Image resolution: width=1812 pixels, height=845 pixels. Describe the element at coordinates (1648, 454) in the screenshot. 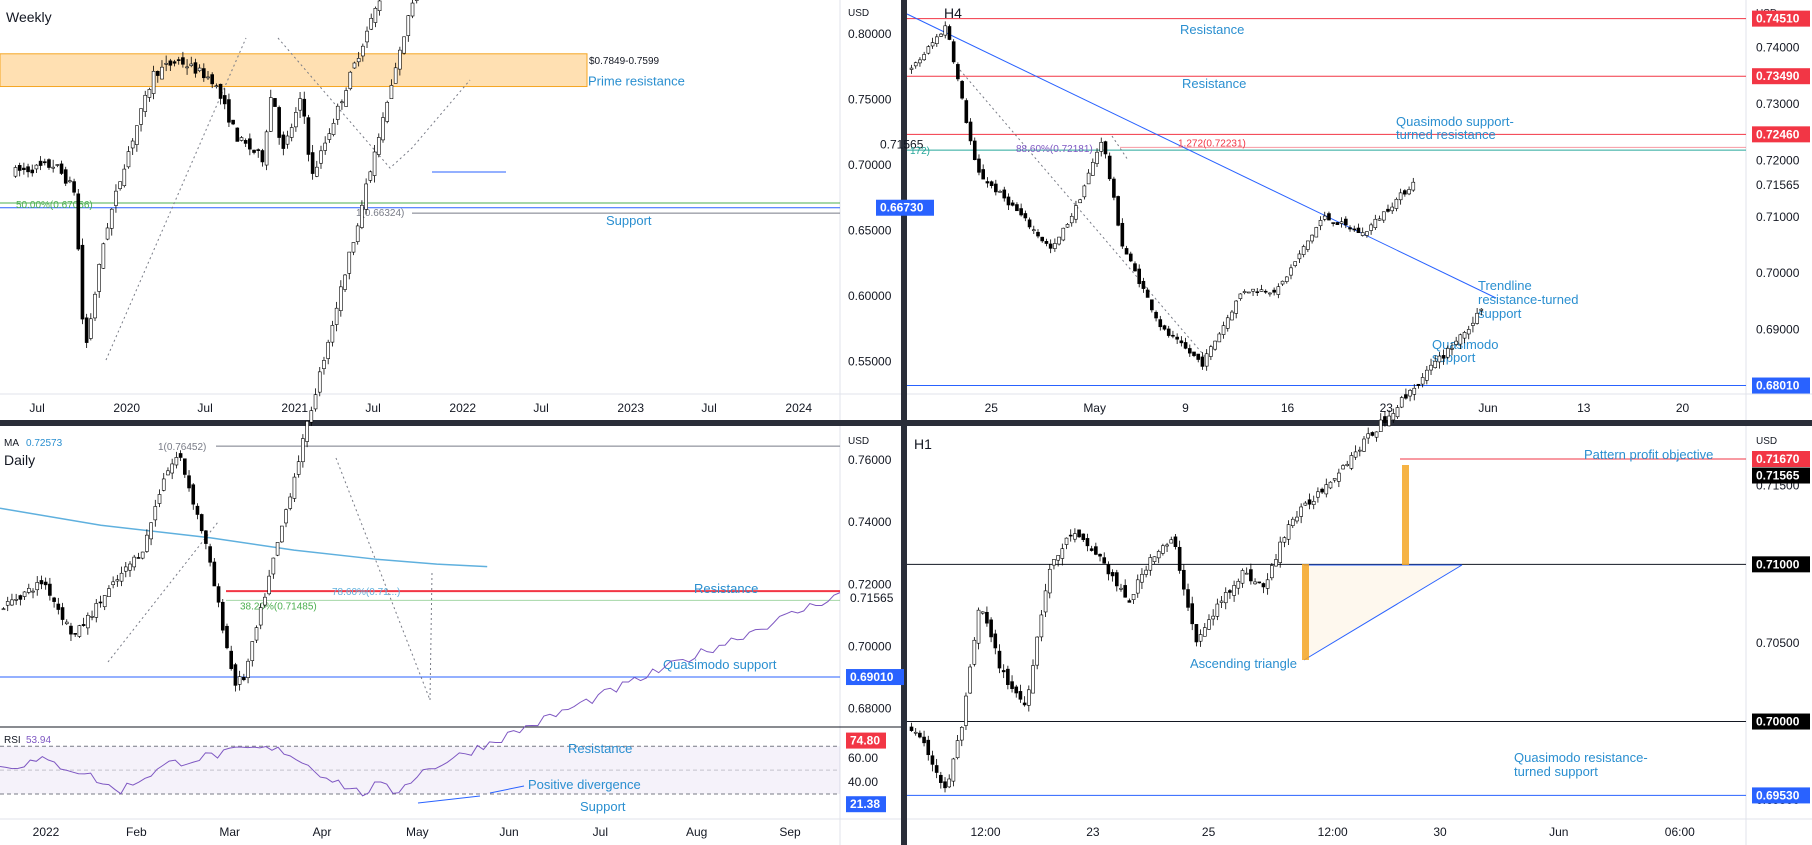

I see `profit-objective-label: Pattern profit objective` at that location.